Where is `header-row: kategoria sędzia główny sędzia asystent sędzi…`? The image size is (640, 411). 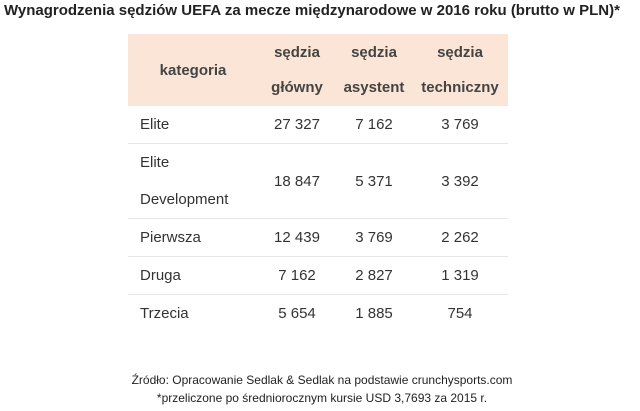
header-row: kategoria sędzia główny sędzia asystent sędzi… is located at coordinates (318, 70).